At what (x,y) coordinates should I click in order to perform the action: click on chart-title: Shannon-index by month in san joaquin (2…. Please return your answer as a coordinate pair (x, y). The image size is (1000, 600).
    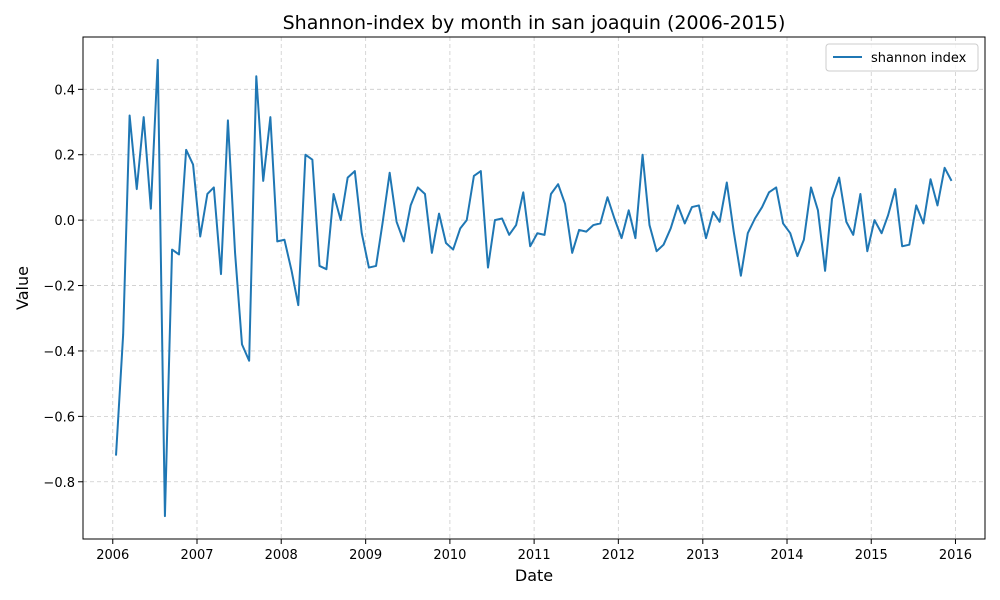
    Looking at the image, I should click on (534, 23).